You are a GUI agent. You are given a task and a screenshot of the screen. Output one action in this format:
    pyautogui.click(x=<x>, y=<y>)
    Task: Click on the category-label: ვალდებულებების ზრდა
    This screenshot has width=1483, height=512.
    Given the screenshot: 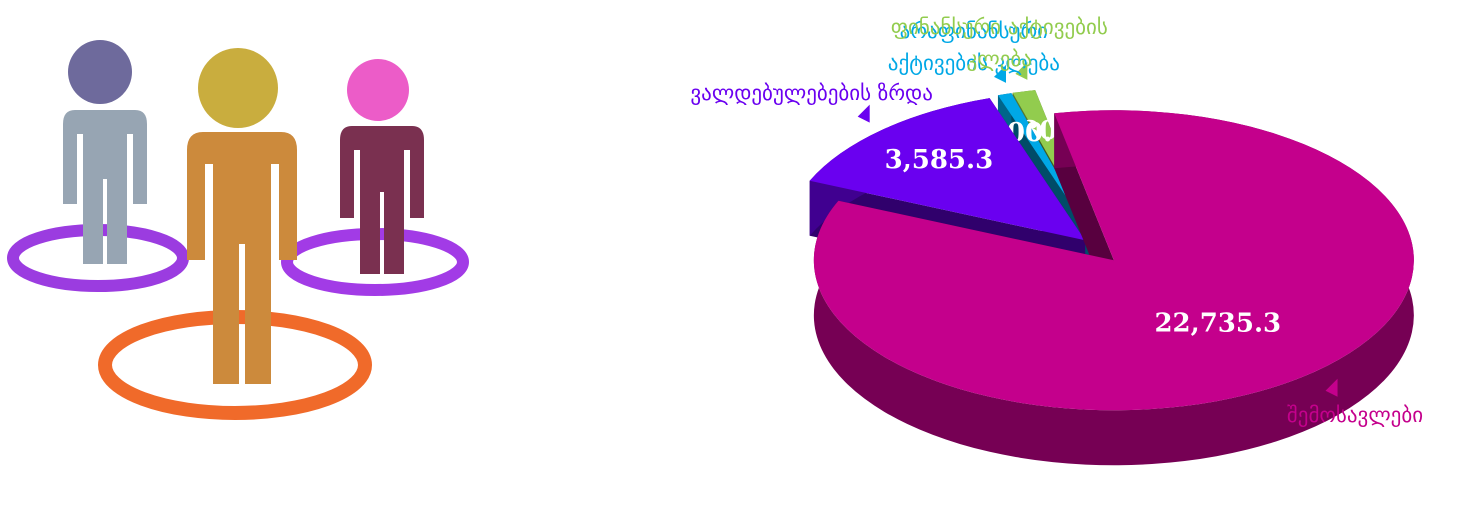 What is the action you would take?
    pyautogui.click(x=811, y=93)
    